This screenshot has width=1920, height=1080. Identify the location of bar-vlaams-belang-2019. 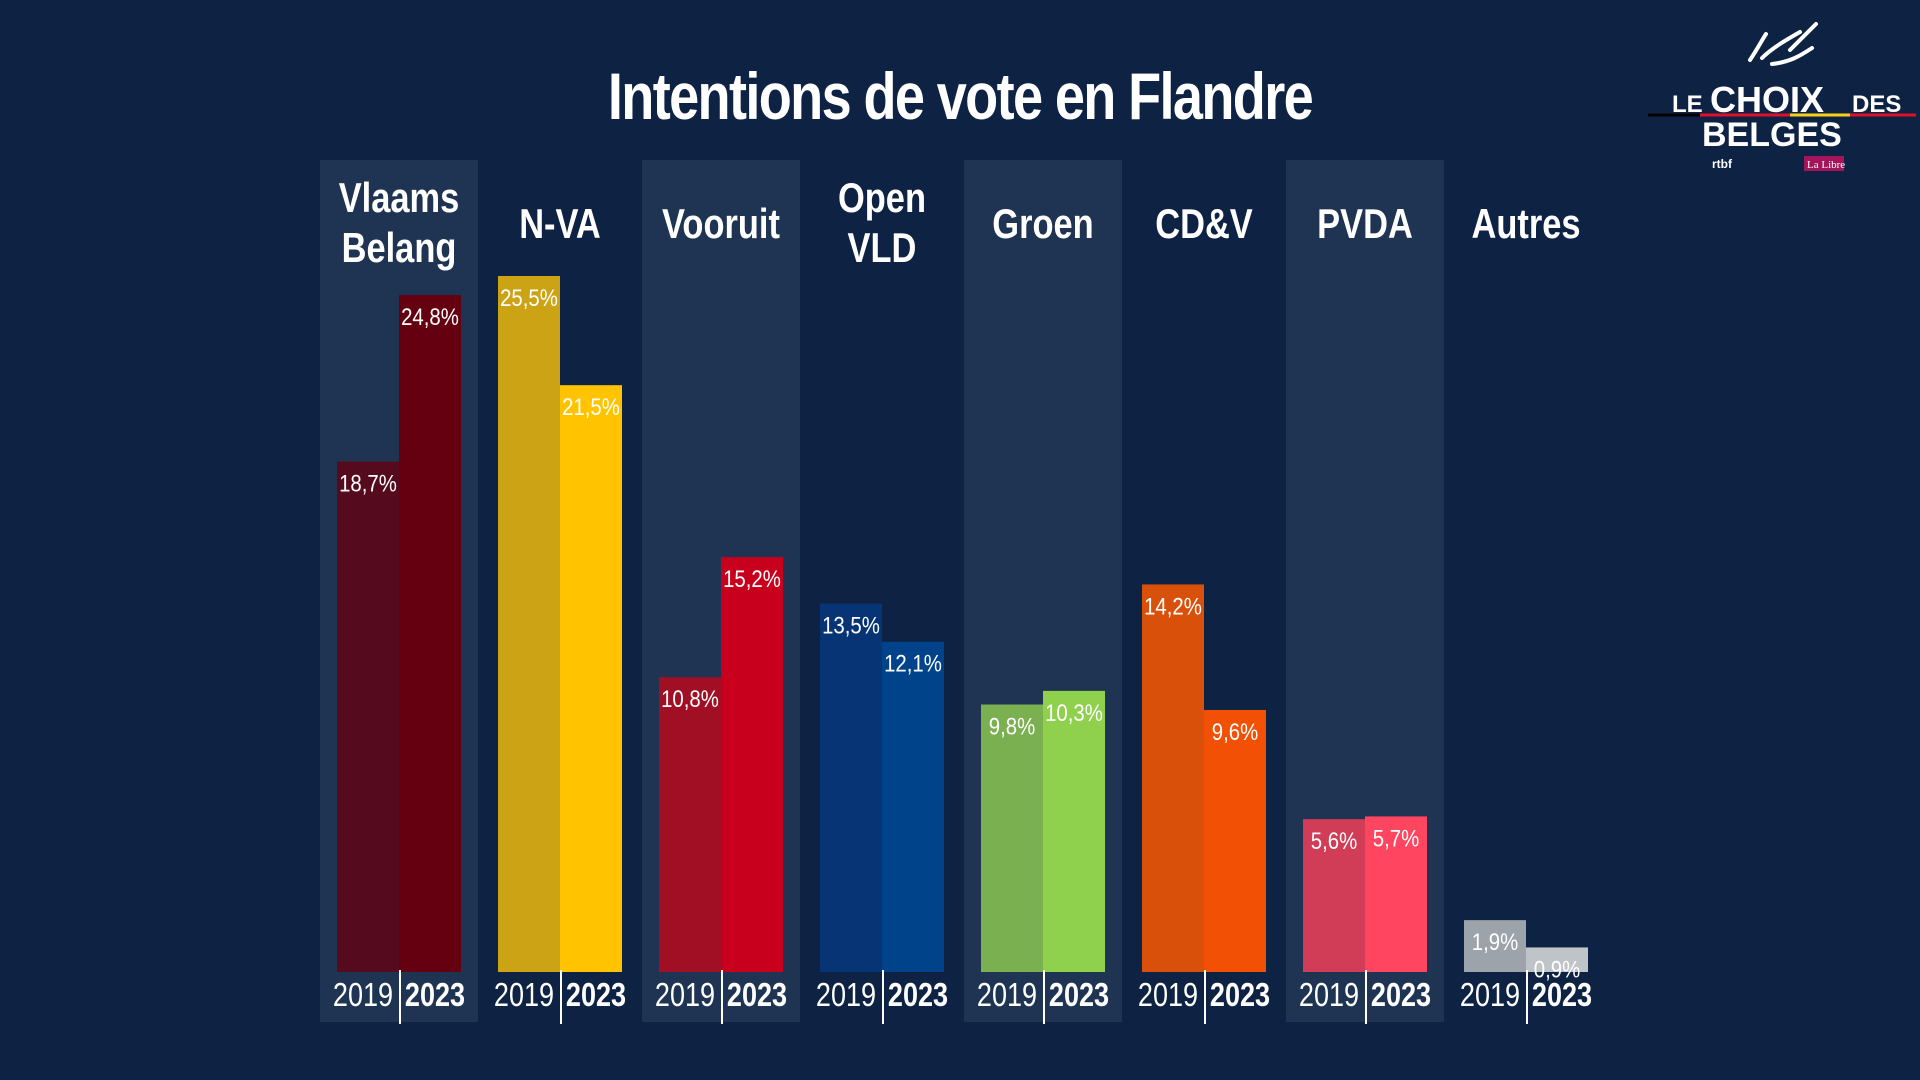
(368, 716).